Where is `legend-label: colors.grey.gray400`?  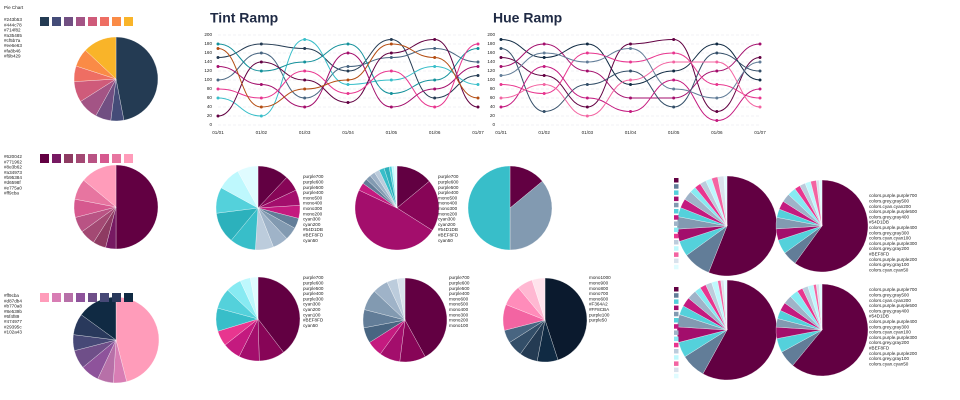
legend-label: colors.grey.gray400 is located at coordinates (889, 216).